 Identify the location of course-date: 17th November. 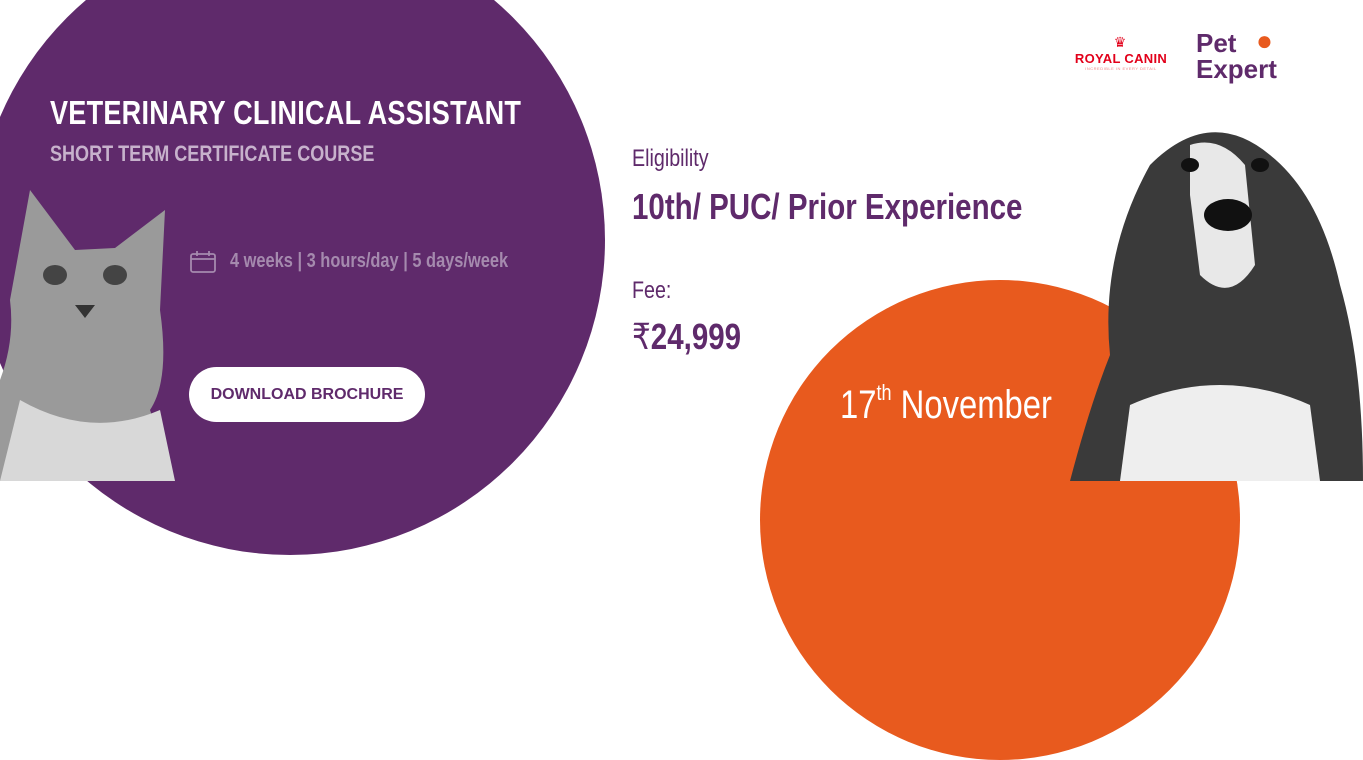
(946, 404).